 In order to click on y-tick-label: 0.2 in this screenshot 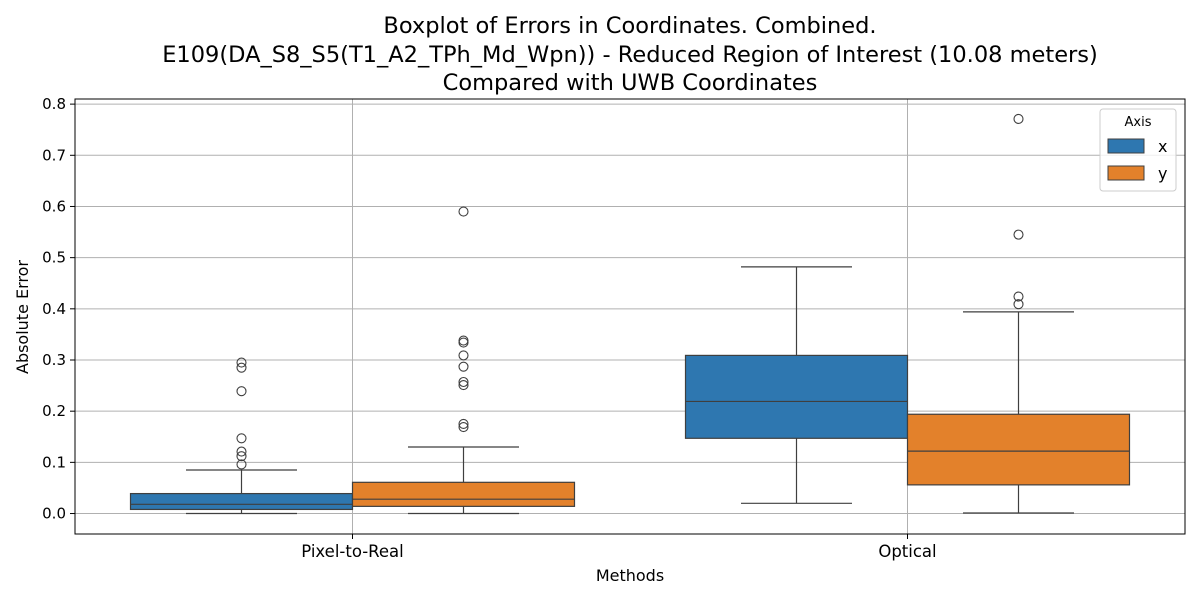, I will do `click(54, 411)`.